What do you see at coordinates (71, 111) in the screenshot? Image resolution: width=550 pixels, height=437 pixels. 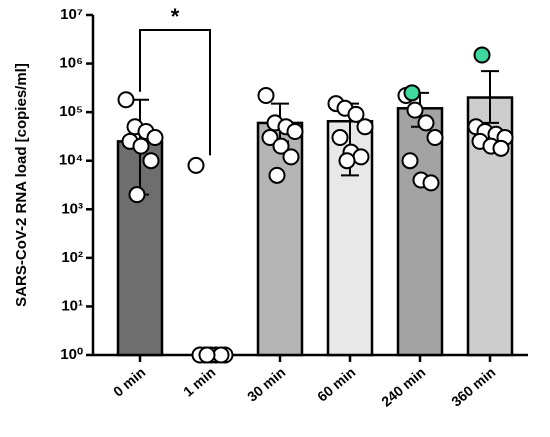 I see `y-tick-label: 10⁵` at bounding box center [71, 111].